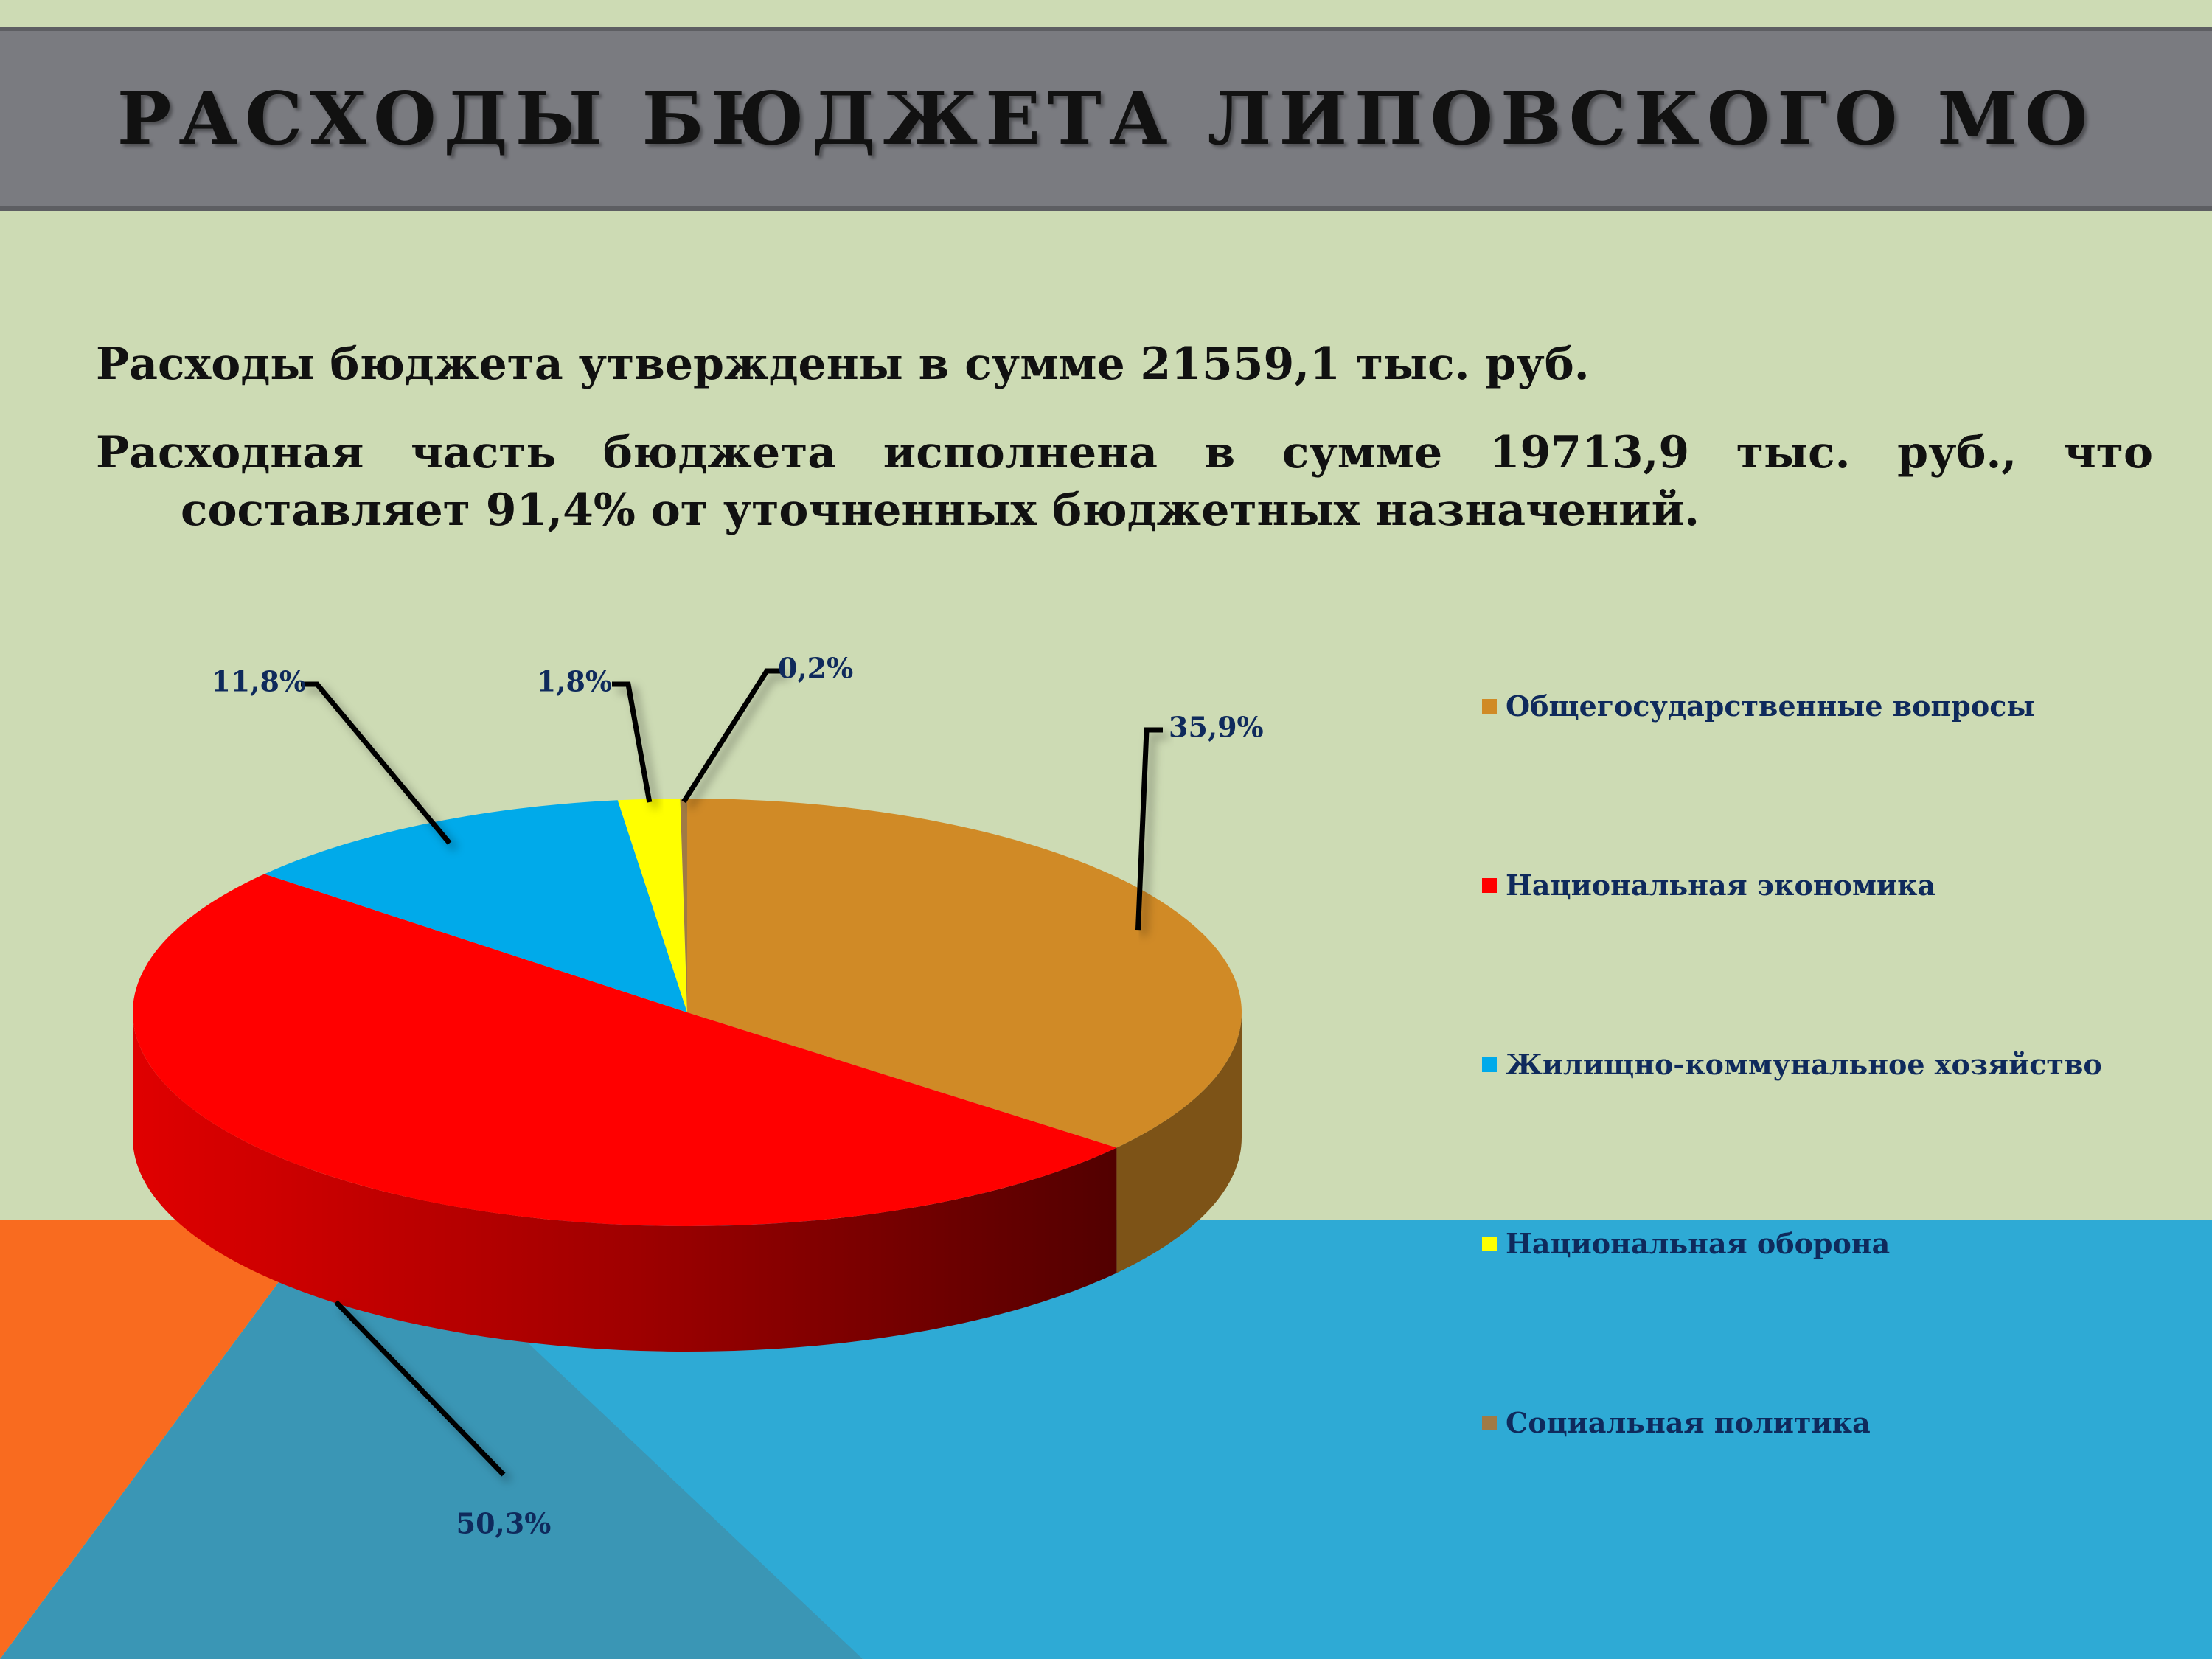 This screenshot has width=2212, height=1659. I want to click on legend-item: Национальная экономика, so click(1708, 885).